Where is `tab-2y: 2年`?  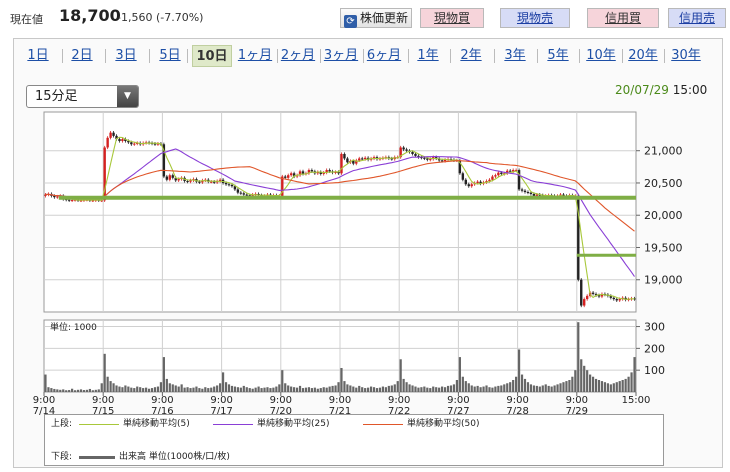 tab-2y: 2年 is located at coordinates (471, 55).